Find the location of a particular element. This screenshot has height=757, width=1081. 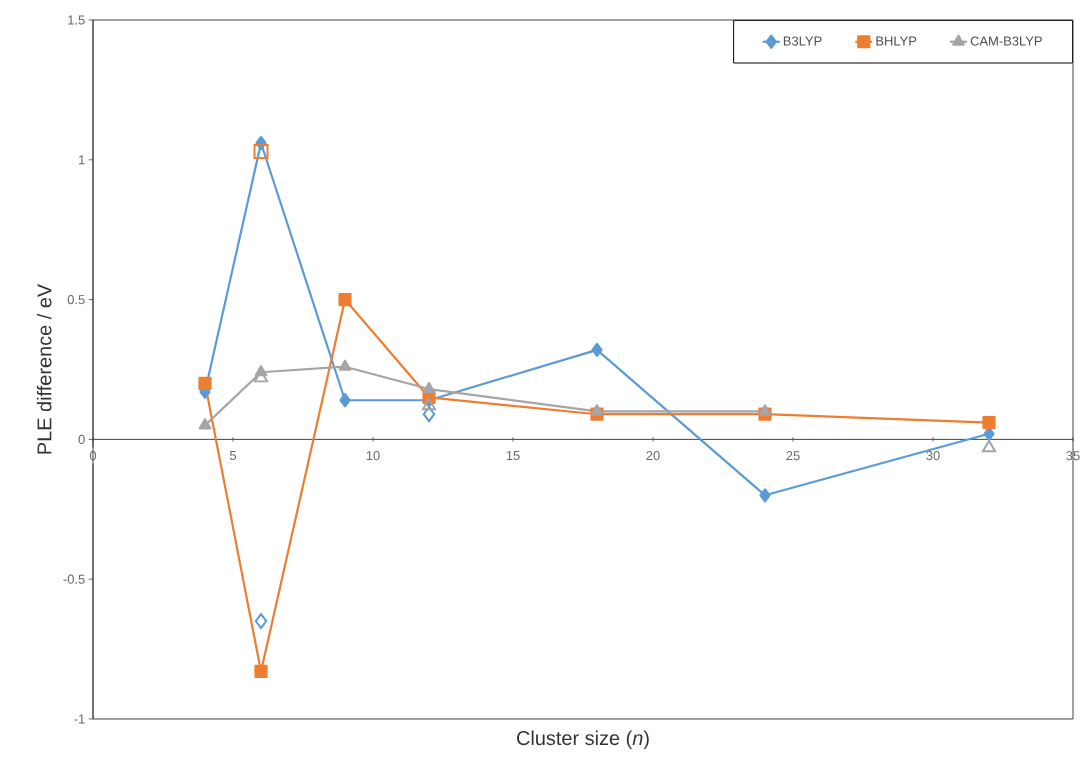

legend-label: CAM-B3LYP is located at coordinates (1006, 41).